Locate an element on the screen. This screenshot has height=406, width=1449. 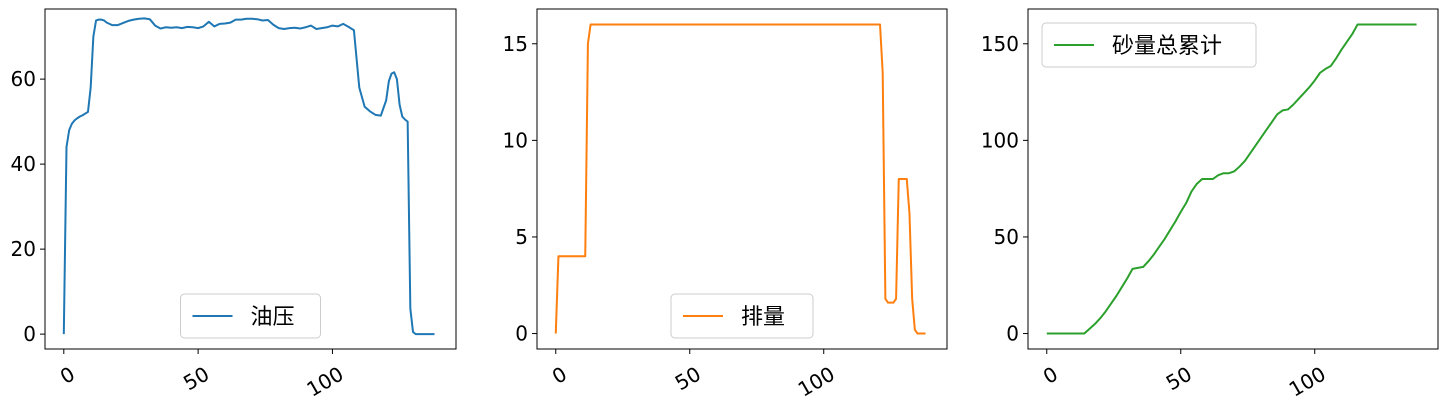
legend-label: 排量 is located at coordinates (763, 317).